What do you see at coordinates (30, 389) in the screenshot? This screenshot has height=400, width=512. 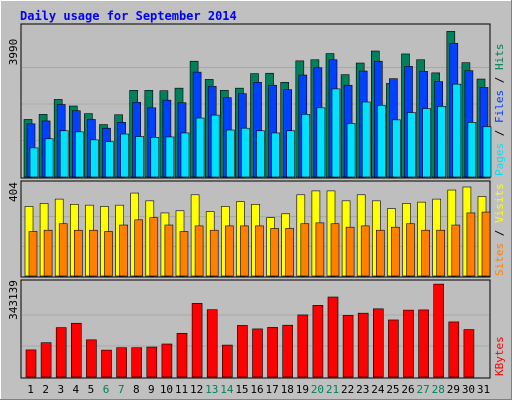 I see `x-label-day-1: 1` at bounding box center [30, 389].